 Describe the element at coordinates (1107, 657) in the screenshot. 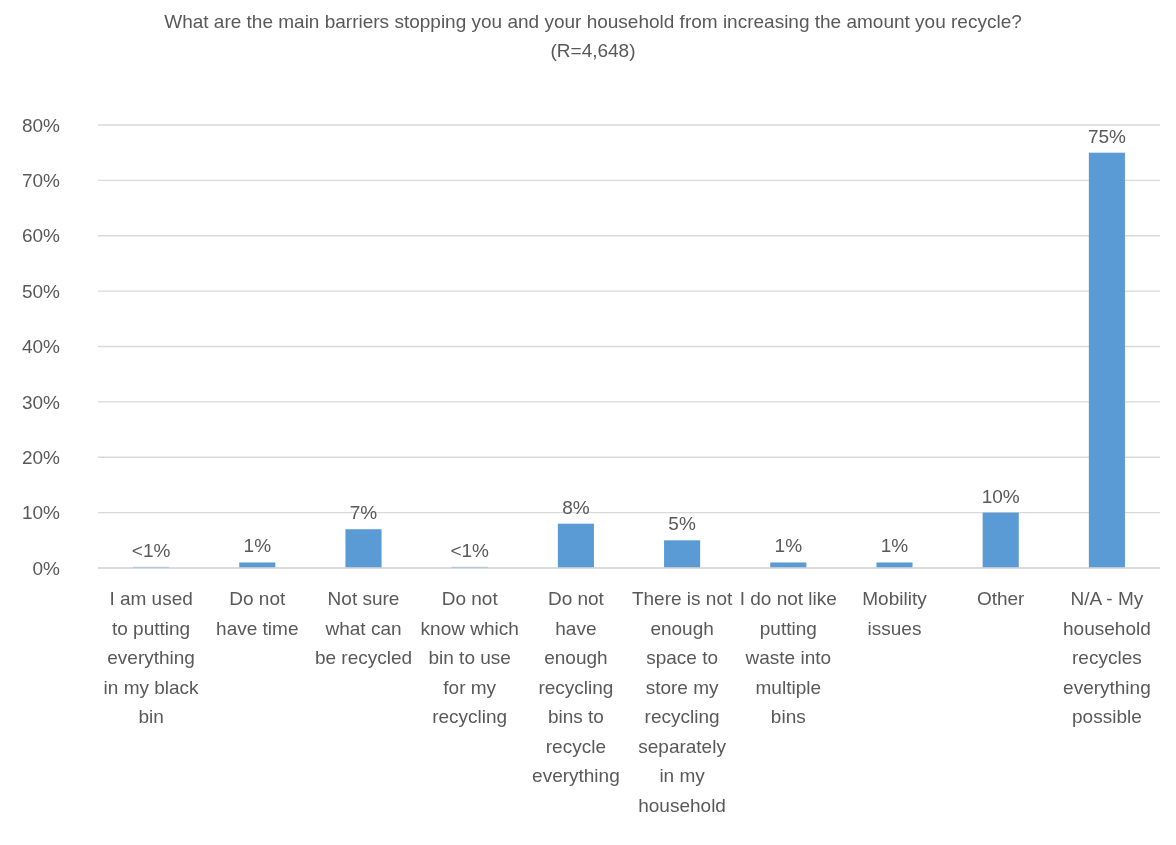

I see `x-tick-label: N/A - My household recycles everything possible` at that location.